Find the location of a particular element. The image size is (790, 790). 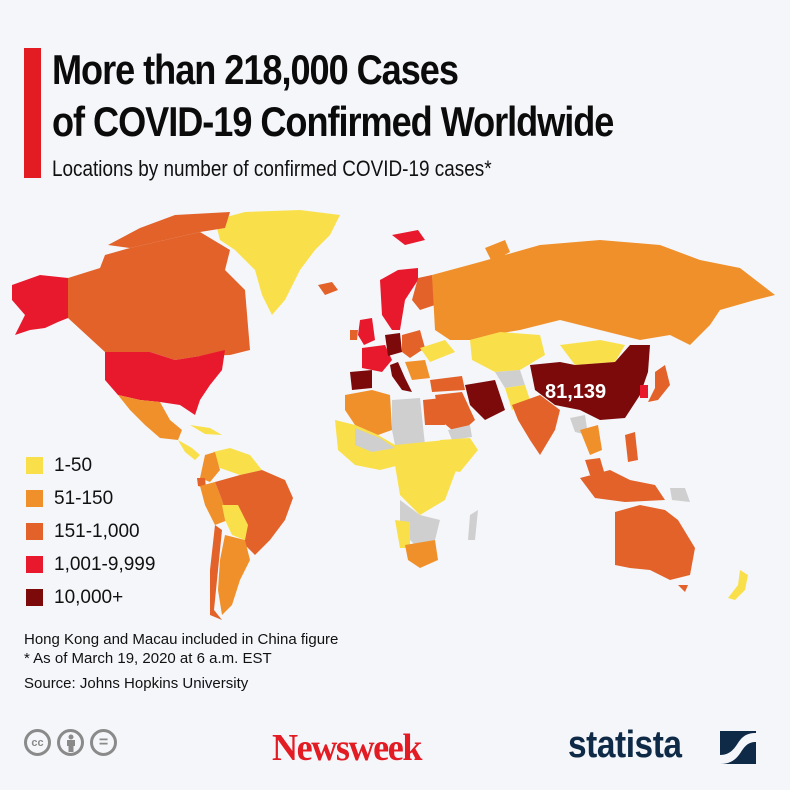

region-madagascar-nodata is located at coordinates (473, 525).